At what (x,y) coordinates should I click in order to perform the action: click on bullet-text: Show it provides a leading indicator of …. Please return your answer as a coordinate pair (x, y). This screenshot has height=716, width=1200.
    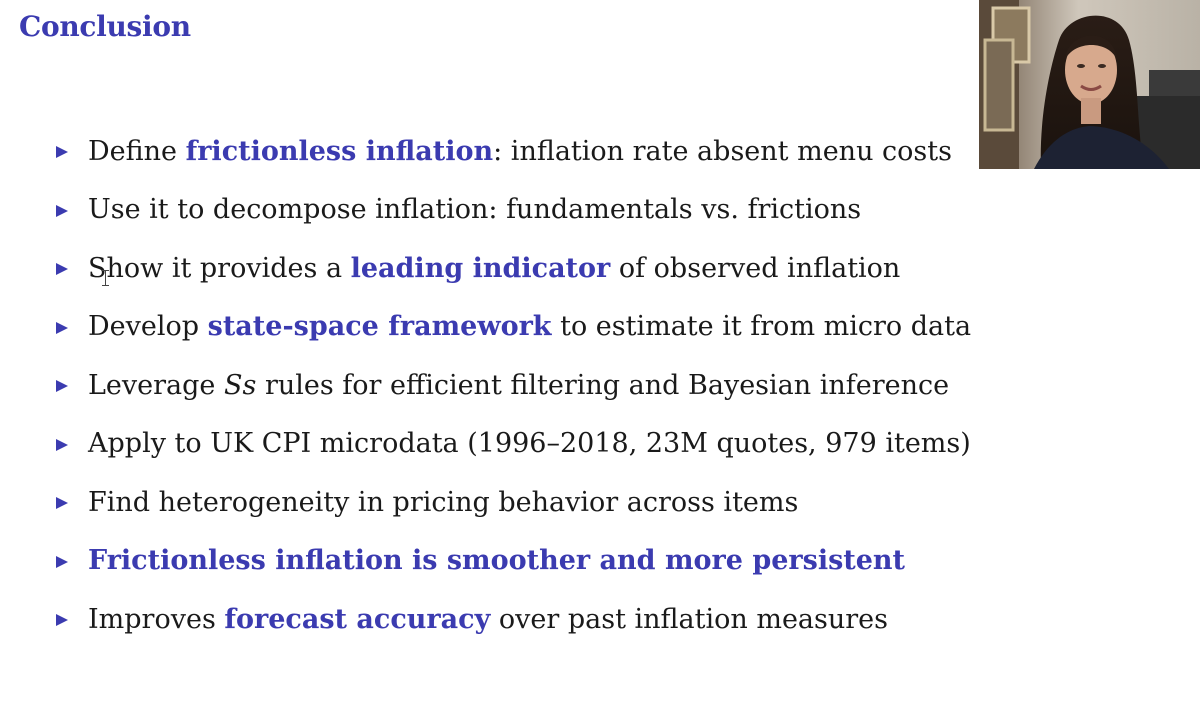
    Looking at the image, I should click on (494, 268).